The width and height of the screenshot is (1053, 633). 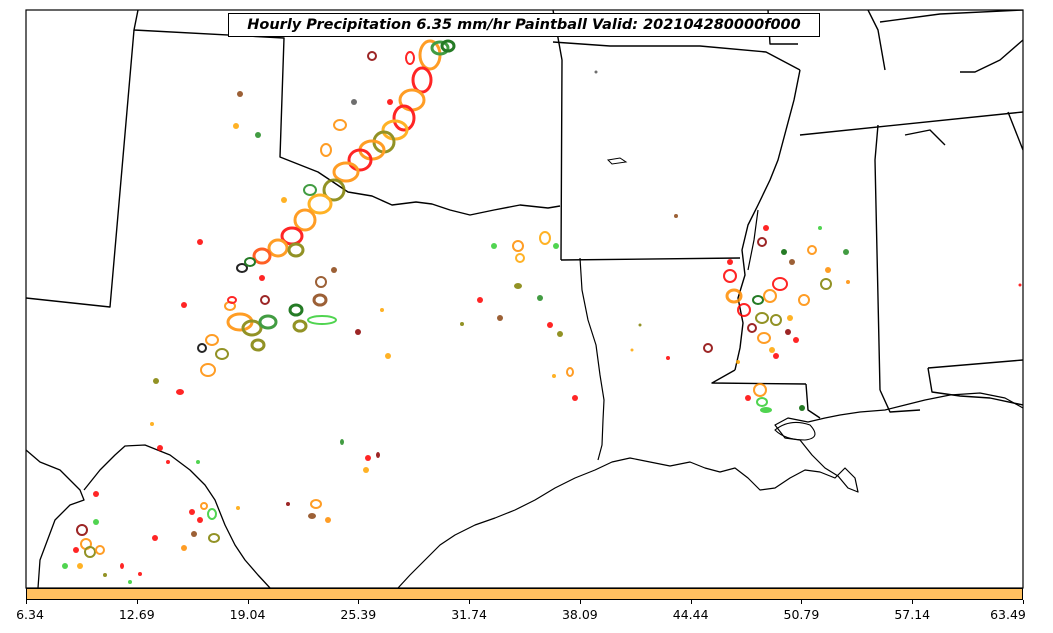 I want to click on rivers, so click(x=669, y=335).